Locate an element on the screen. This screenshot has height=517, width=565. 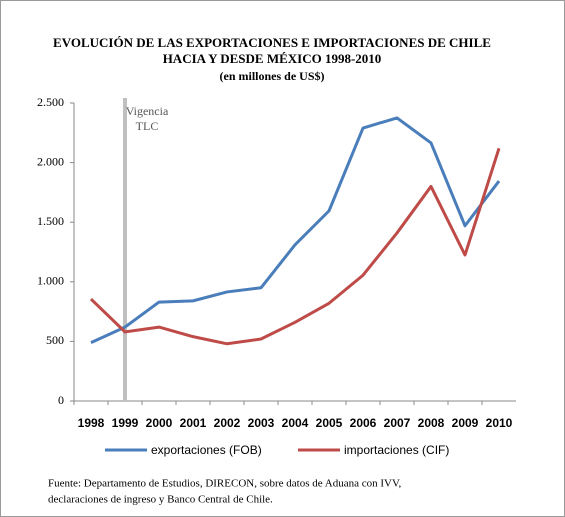
x-tick-label: 2006 is located at coordinates (363, 423).